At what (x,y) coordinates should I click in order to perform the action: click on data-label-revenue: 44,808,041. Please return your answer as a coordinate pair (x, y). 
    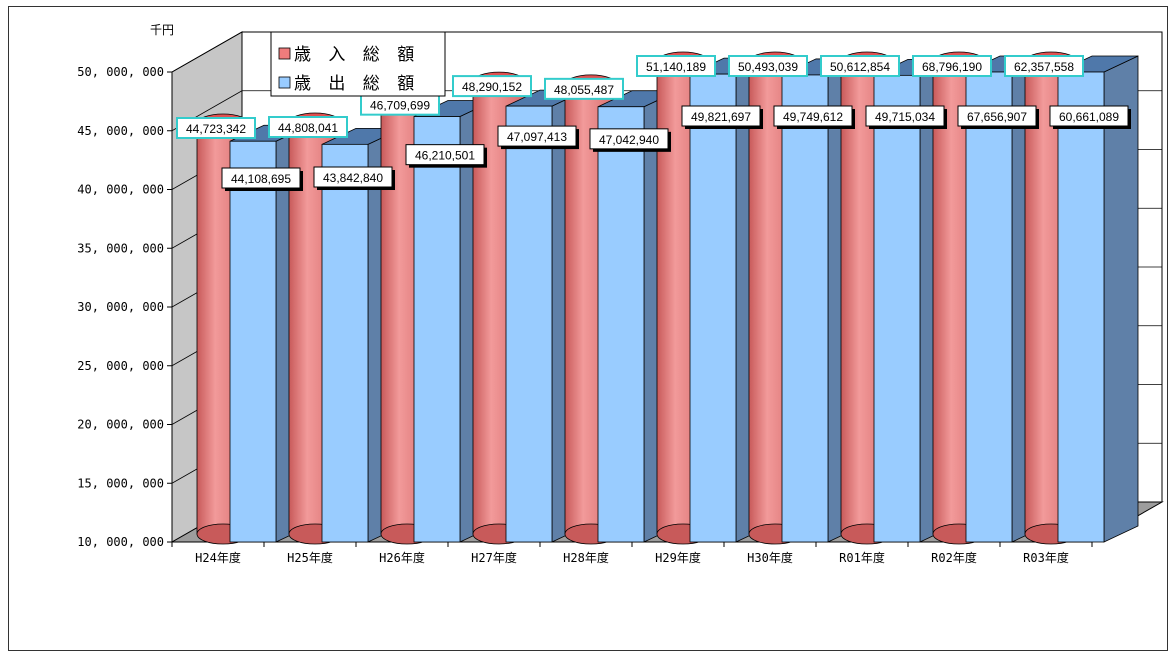
    Looking at the image, I should click on (308, 127).